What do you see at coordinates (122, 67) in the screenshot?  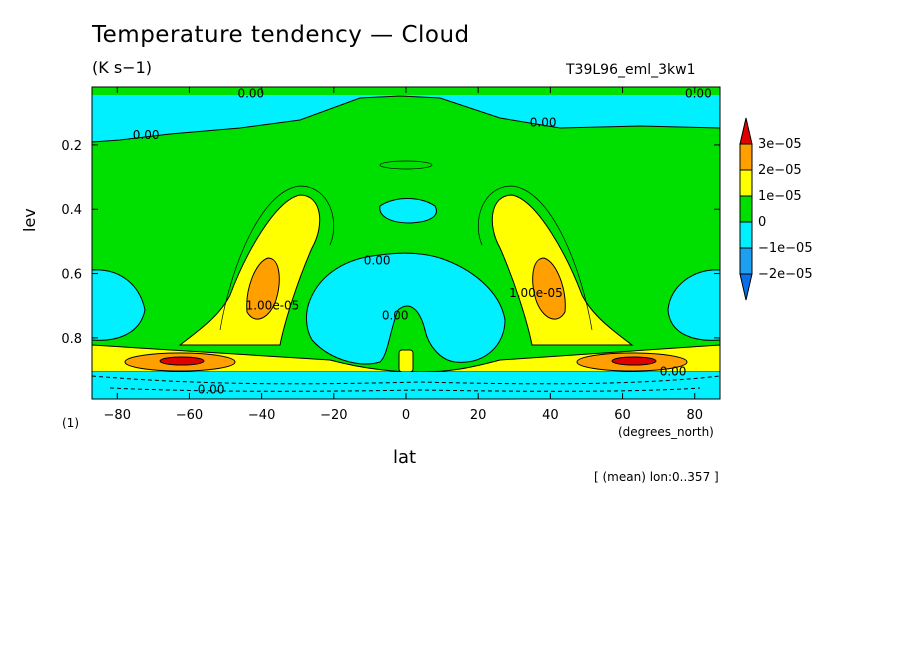 I see `chart-units: (K s−1)` at bounding box center [122, 67].